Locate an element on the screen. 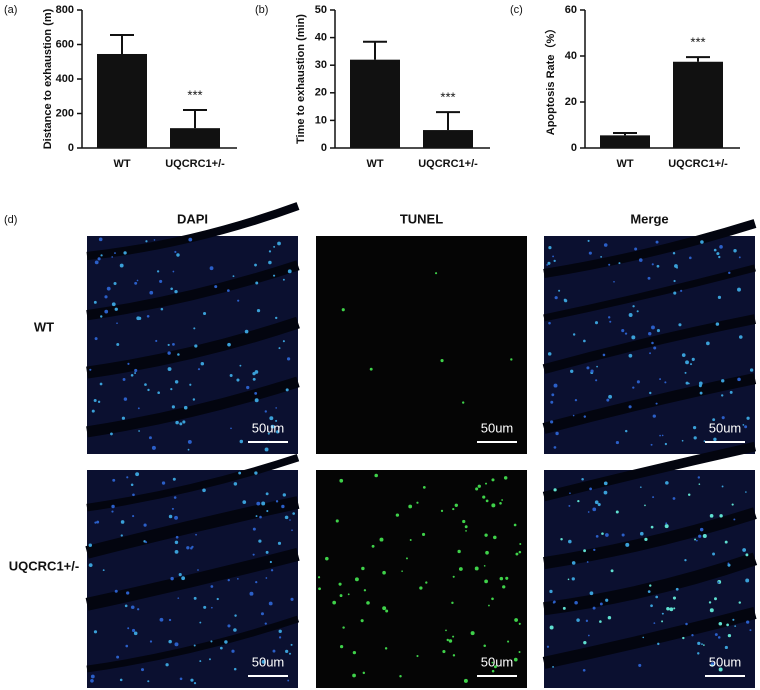 This screenshot has width=760, height=690. x-tick-label: UQCRC1+/- is located at coordinates (698, 164).